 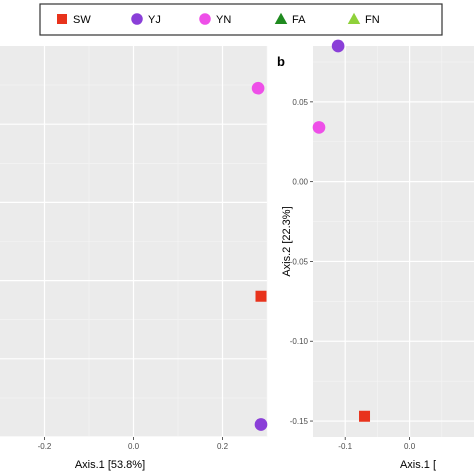 What do you see at coordinates (299, 341) in the screenshot?
I see `y-tick-label: -0.10` at bounding box center [299, 341].